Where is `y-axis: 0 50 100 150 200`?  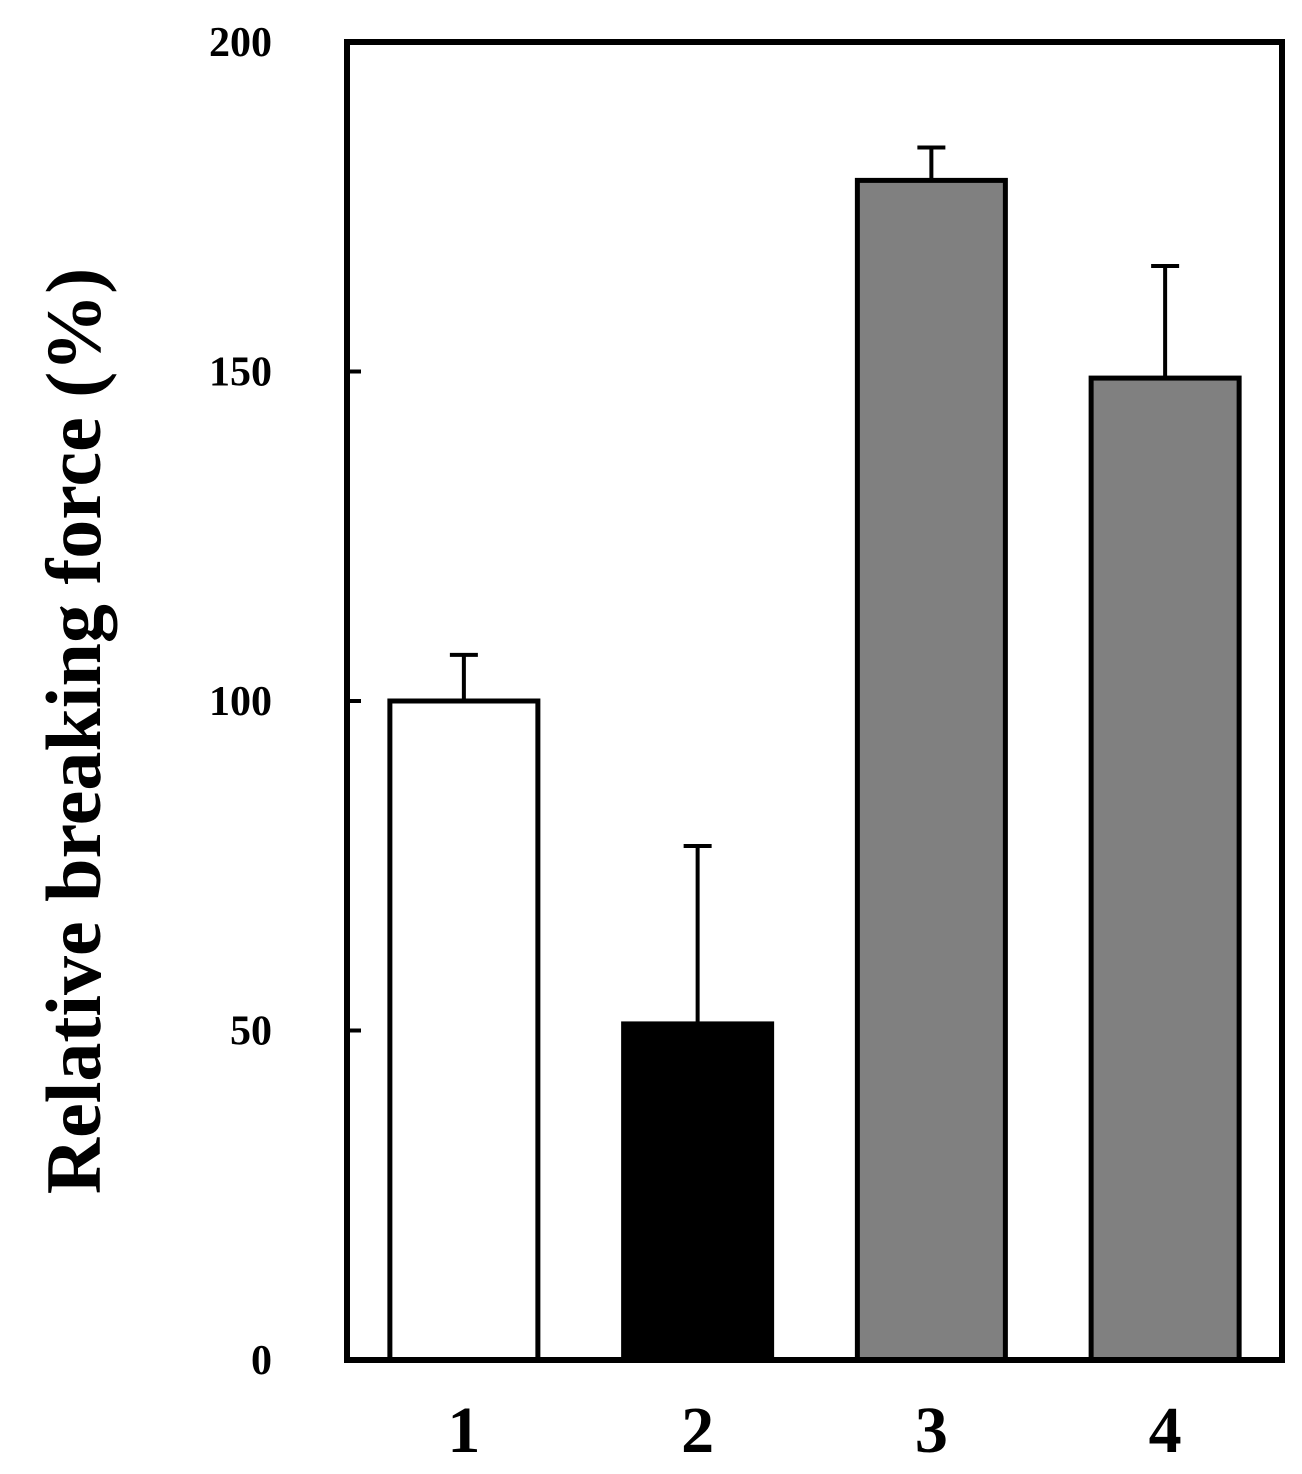
y-axis: 0 50 100 150 200 is located at coordinates (285, 702).